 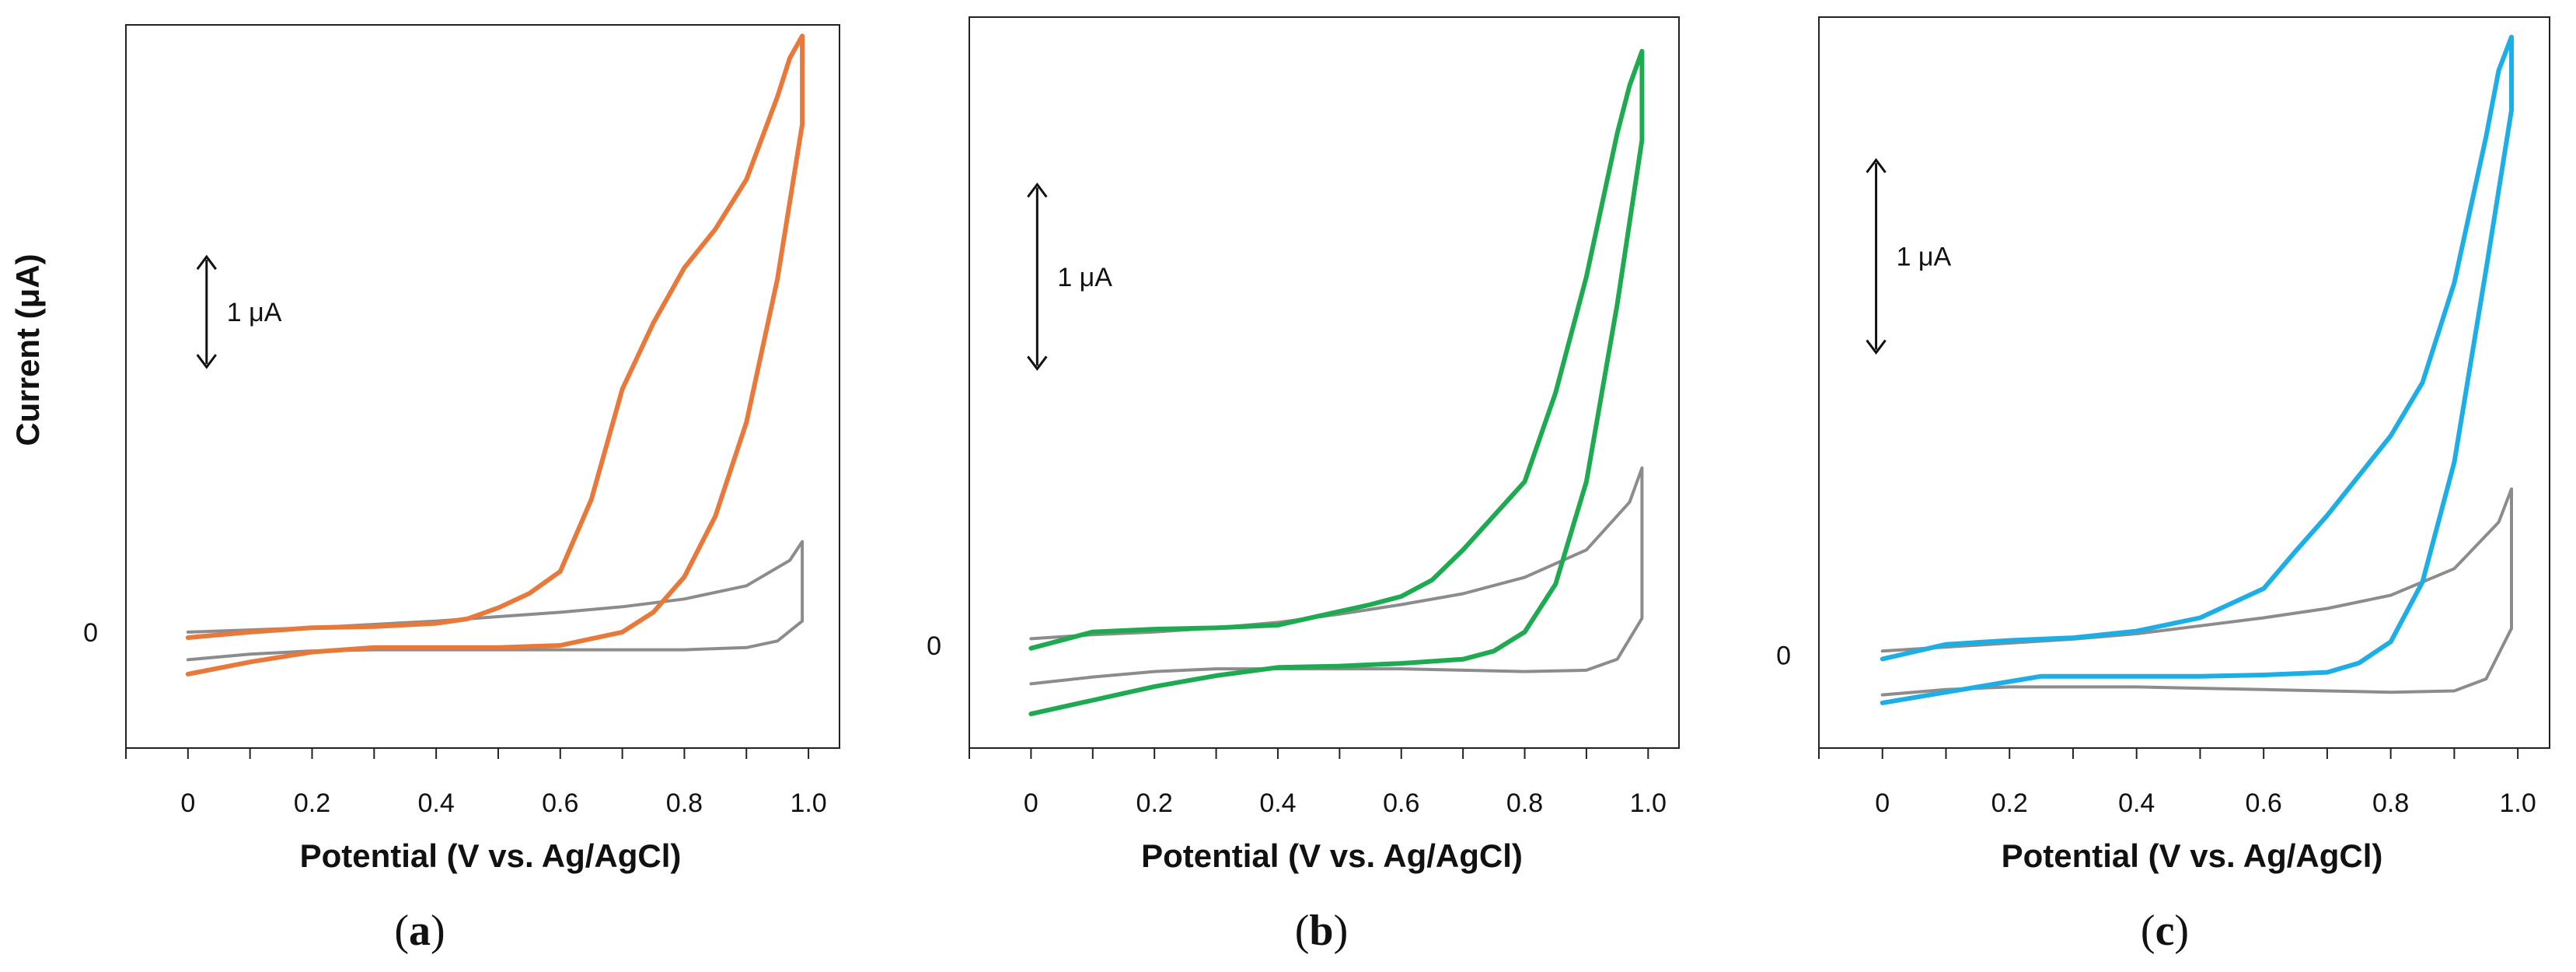 I want to click on y-axis-title: Current (μA), so click(x=28, y=349).